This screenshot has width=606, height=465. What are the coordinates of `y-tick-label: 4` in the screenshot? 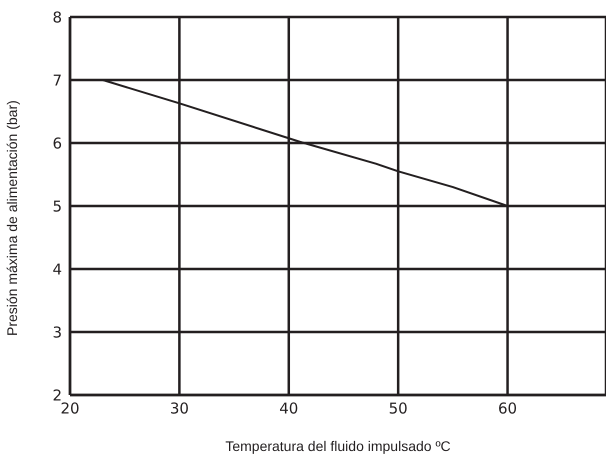 It's located at (57, 269).